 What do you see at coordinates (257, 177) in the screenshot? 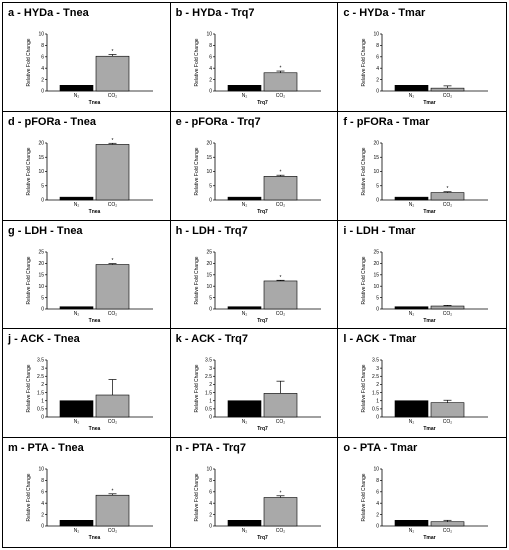
I see `bar-chart: Relative Fold Change 0 5 10 15 20 N₂ * CO₂ Trq7` at bounding box center [257, 177].